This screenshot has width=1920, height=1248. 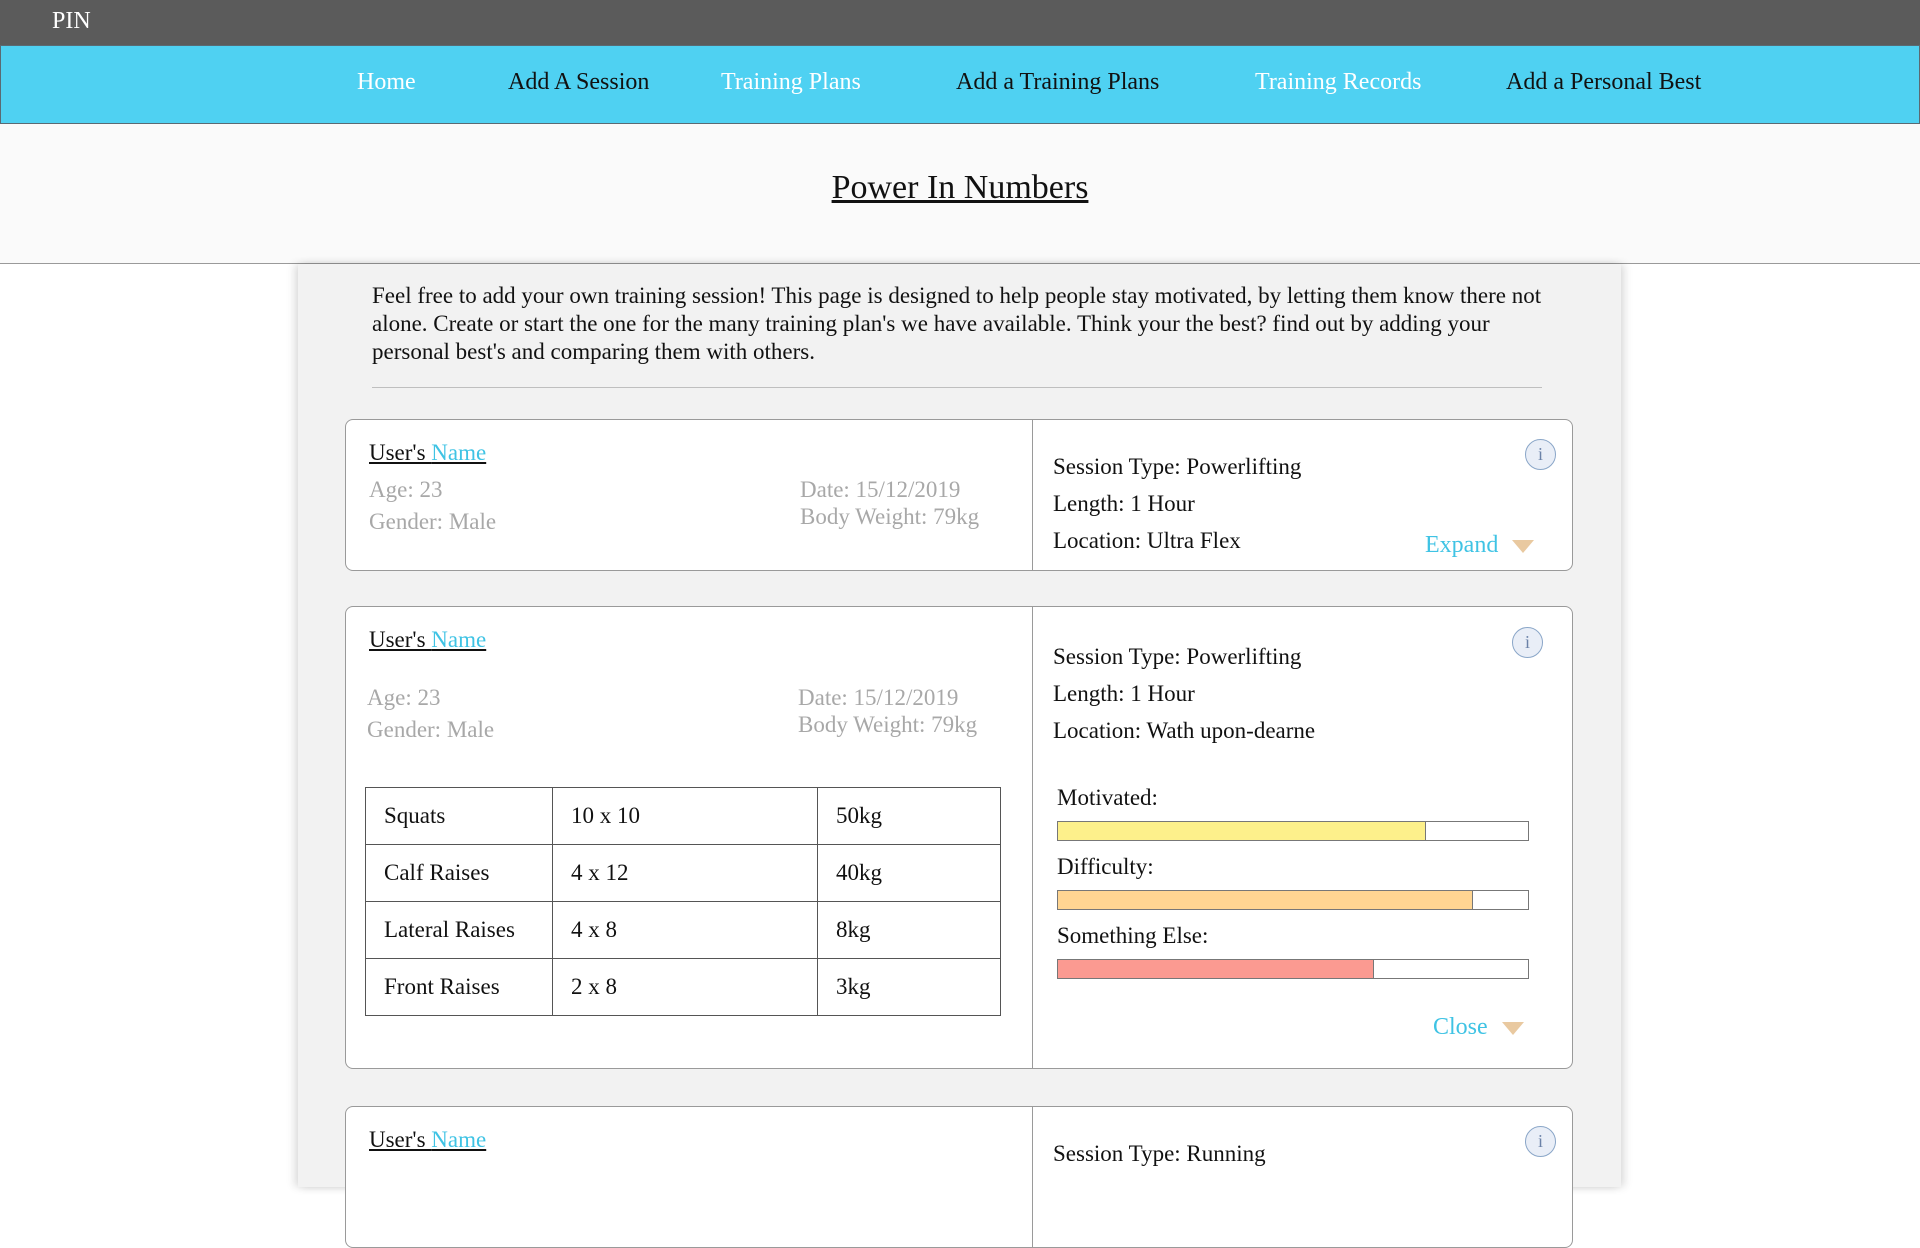 What do you see at coordinates (957, 387) in the screenshot?
I see `divider` at bounding box center [957, 387].